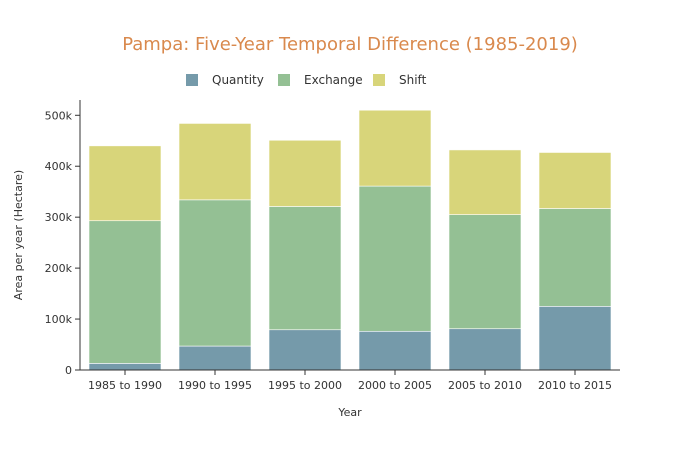 The image size is (700, 450). What do you see at coordinates (284, 80) in the screenshot?
I see `legend-swatch-exchange` at bounding box center [284, 80].